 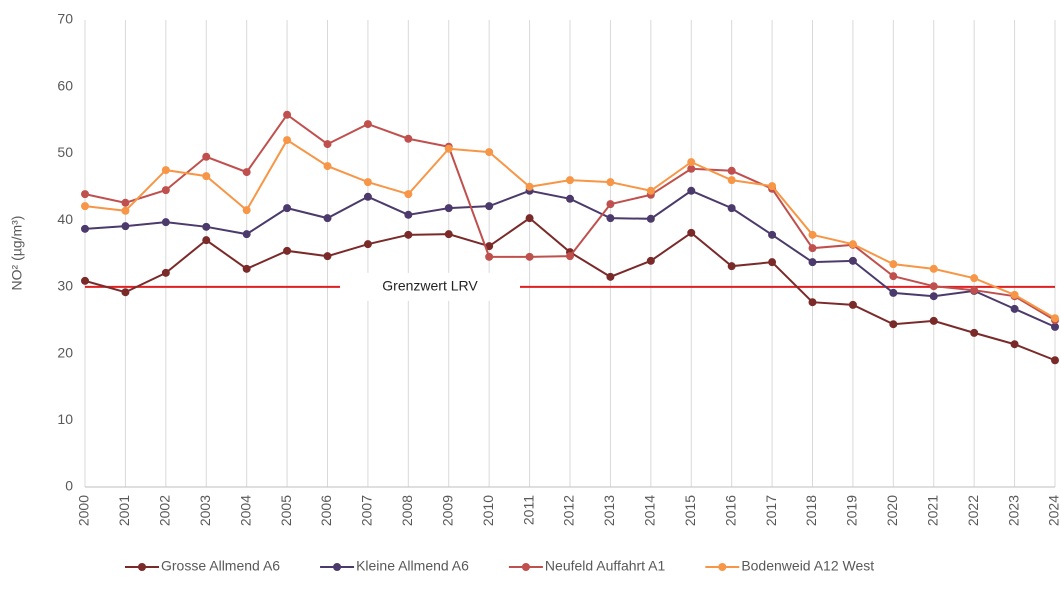 I want to click on y-tick-label: 20, so click(x=65, y=352).